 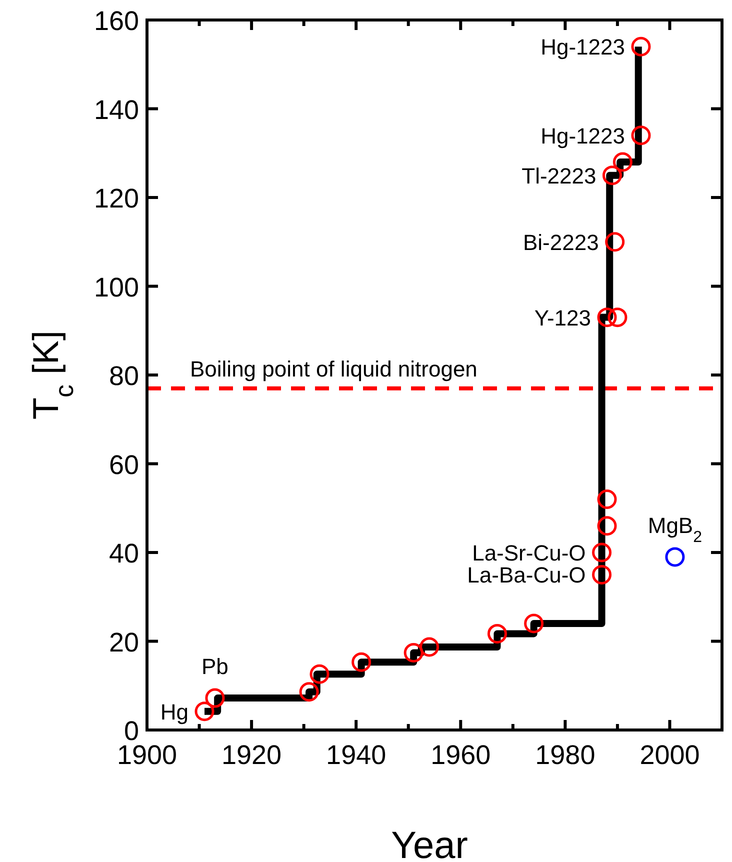 What do you see at coordinates (174, 711) in the screenshot?
I see `annotation: Hg` at bounding box center [174, 711].